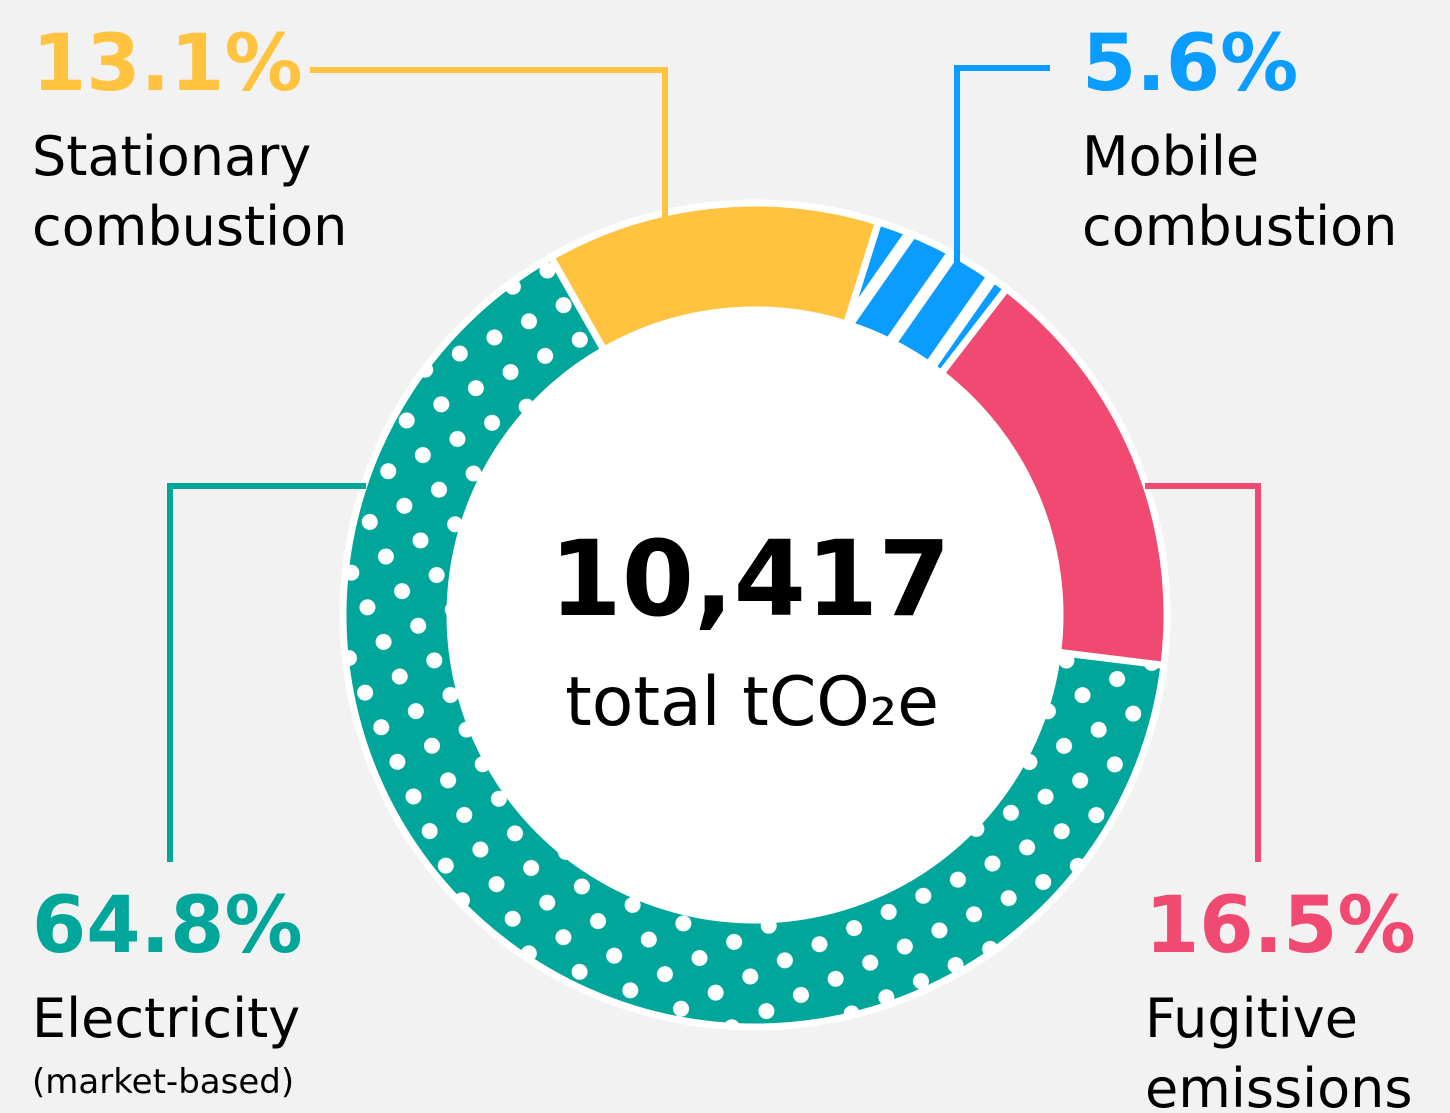 The height and width of the screenshot is (1113, 1450). What do you see at coordinates (1190, 64) in the screenshot?
I see `value-label: 5.6%` at bounding box center [1190, 64].